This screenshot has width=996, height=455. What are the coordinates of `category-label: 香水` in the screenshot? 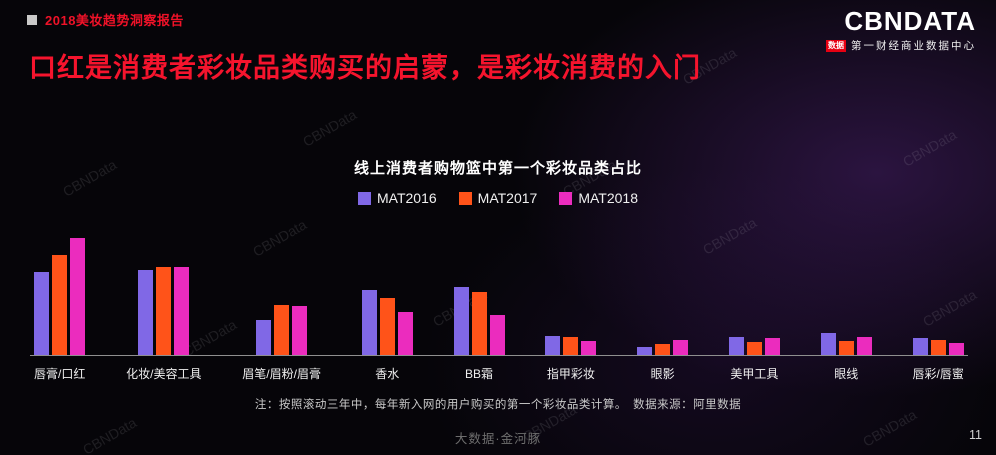 It's located at (387, 374).